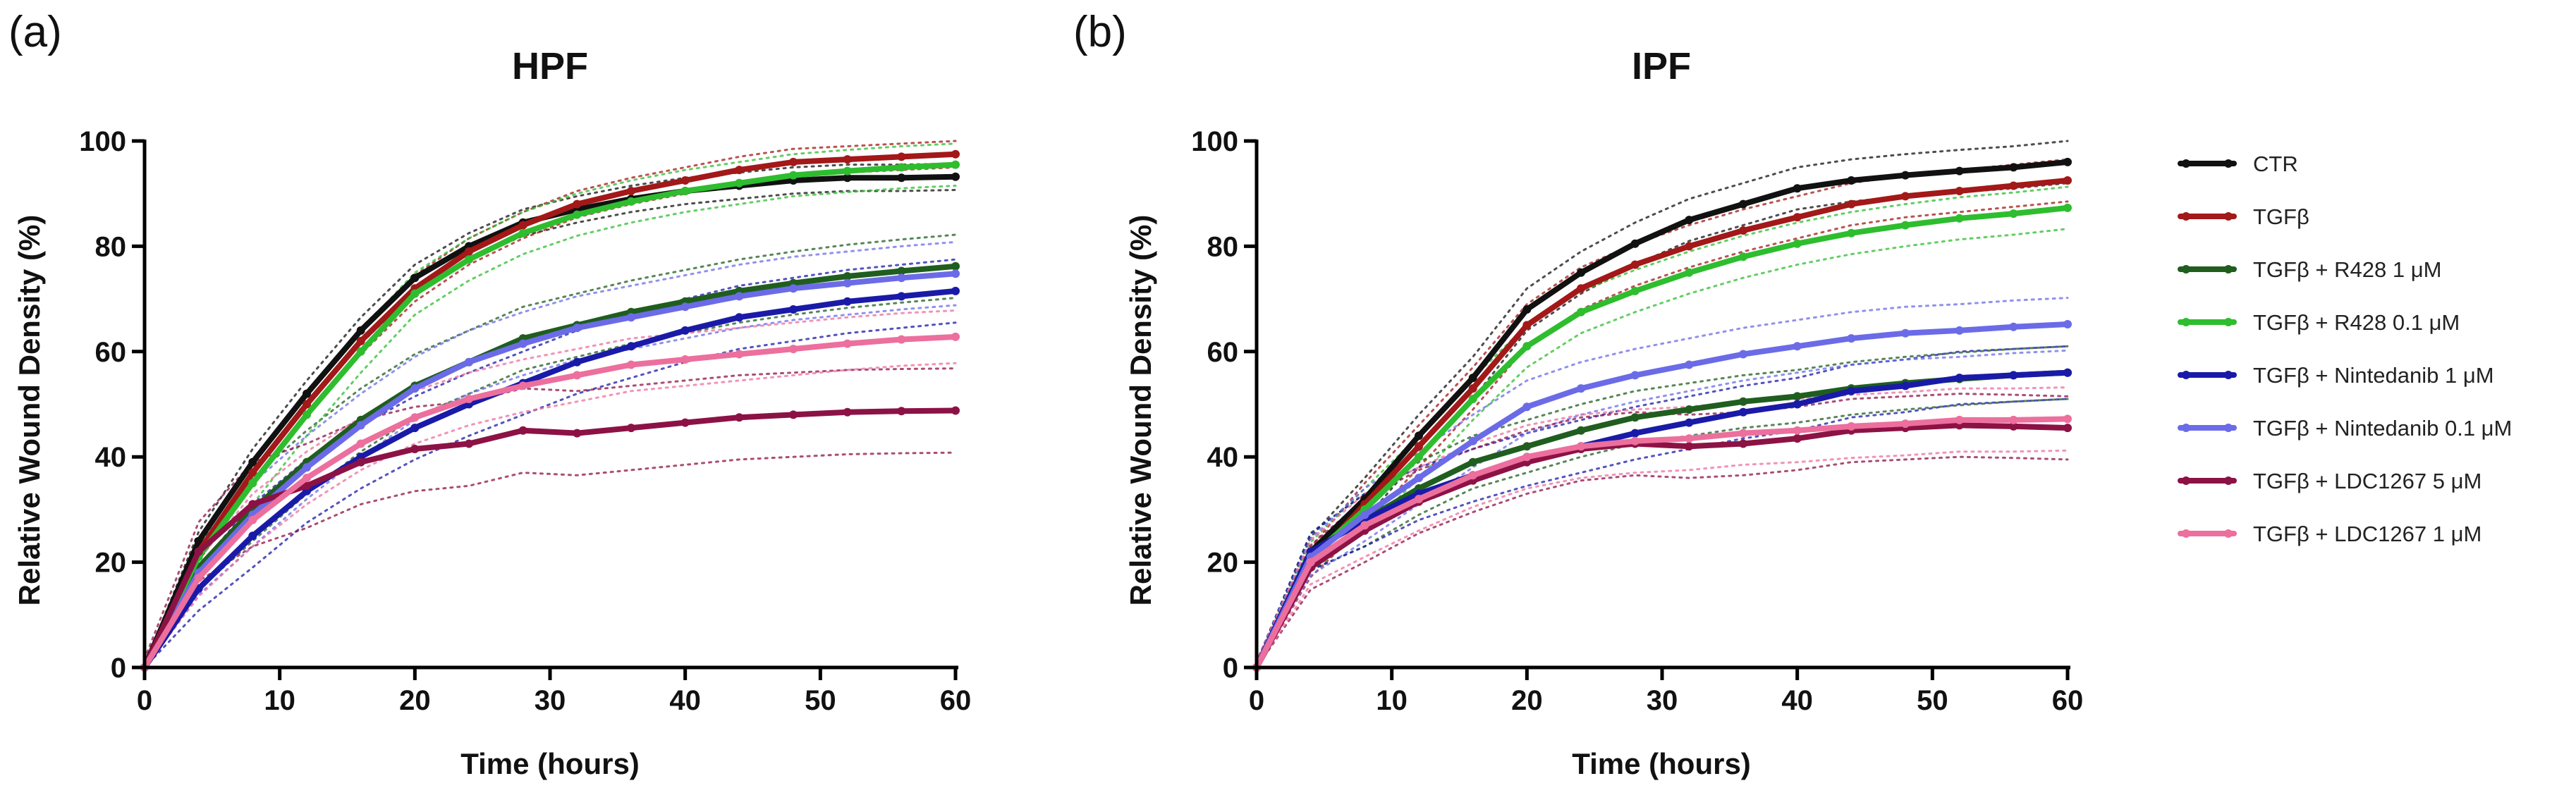 This screenshot has height=788, width=2576. I want to click on legend-label: CTR, so click(2276, 164).